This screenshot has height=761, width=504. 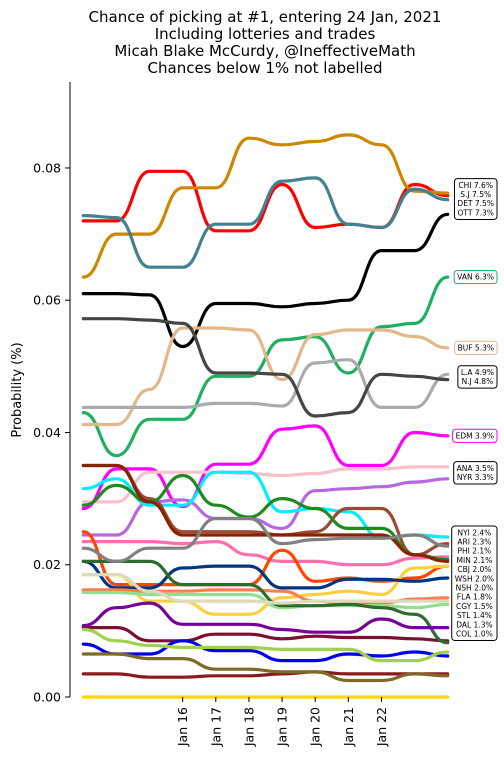 I want to click on series-line-fla, so click(x=265, y=574).